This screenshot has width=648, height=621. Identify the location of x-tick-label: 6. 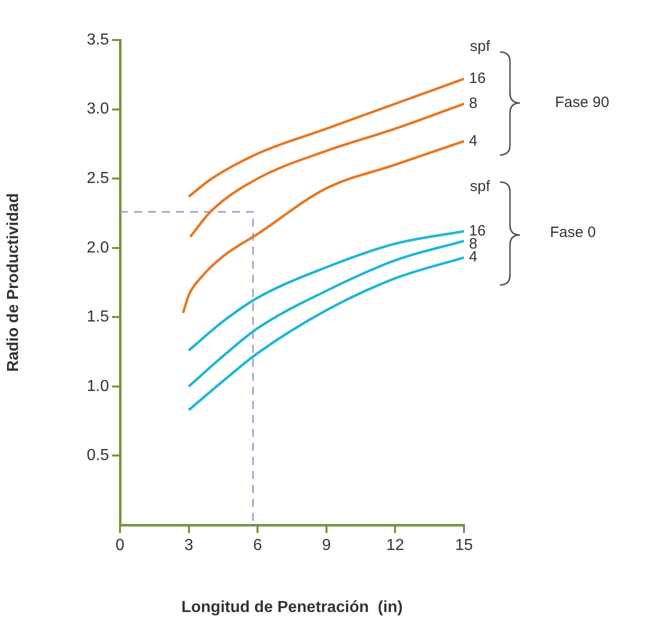
(257, 545).